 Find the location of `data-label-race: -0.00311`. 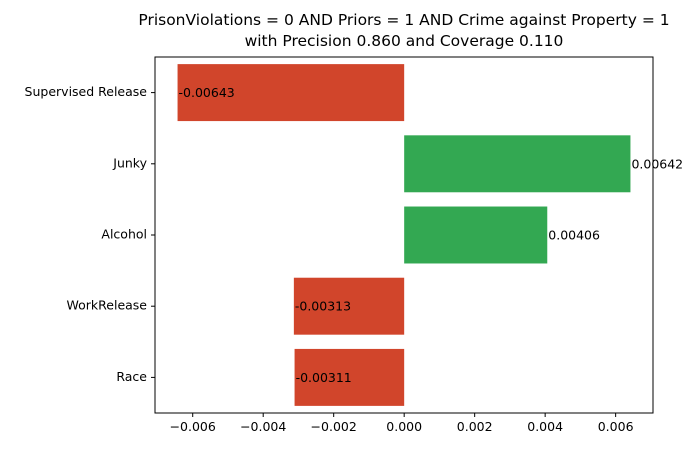

data-label-race: -0.00311 is located at coordinates (324, 377).